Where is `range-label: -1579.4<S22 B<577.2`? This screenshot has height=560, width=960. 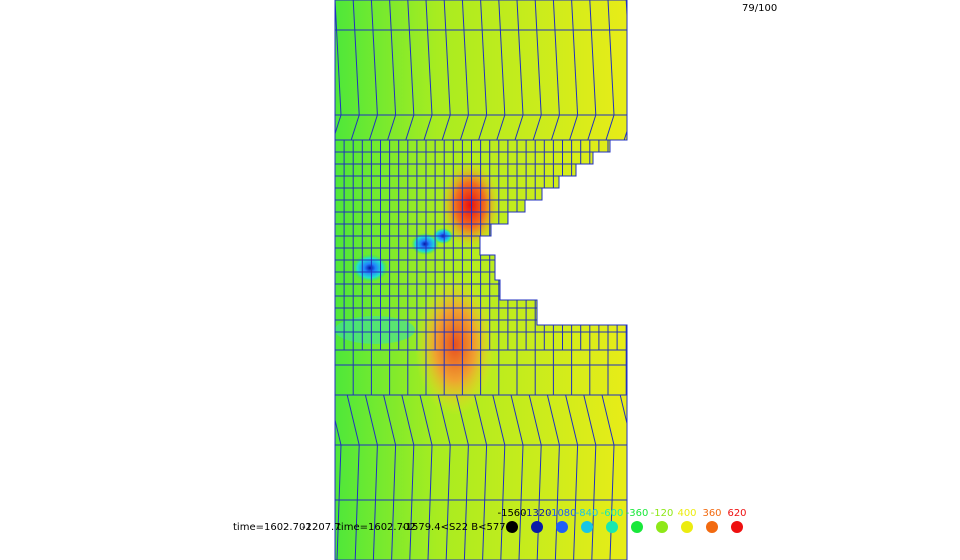
range-label: -1579.4<S22 B<577.2 is located at coordinates (458, 527).